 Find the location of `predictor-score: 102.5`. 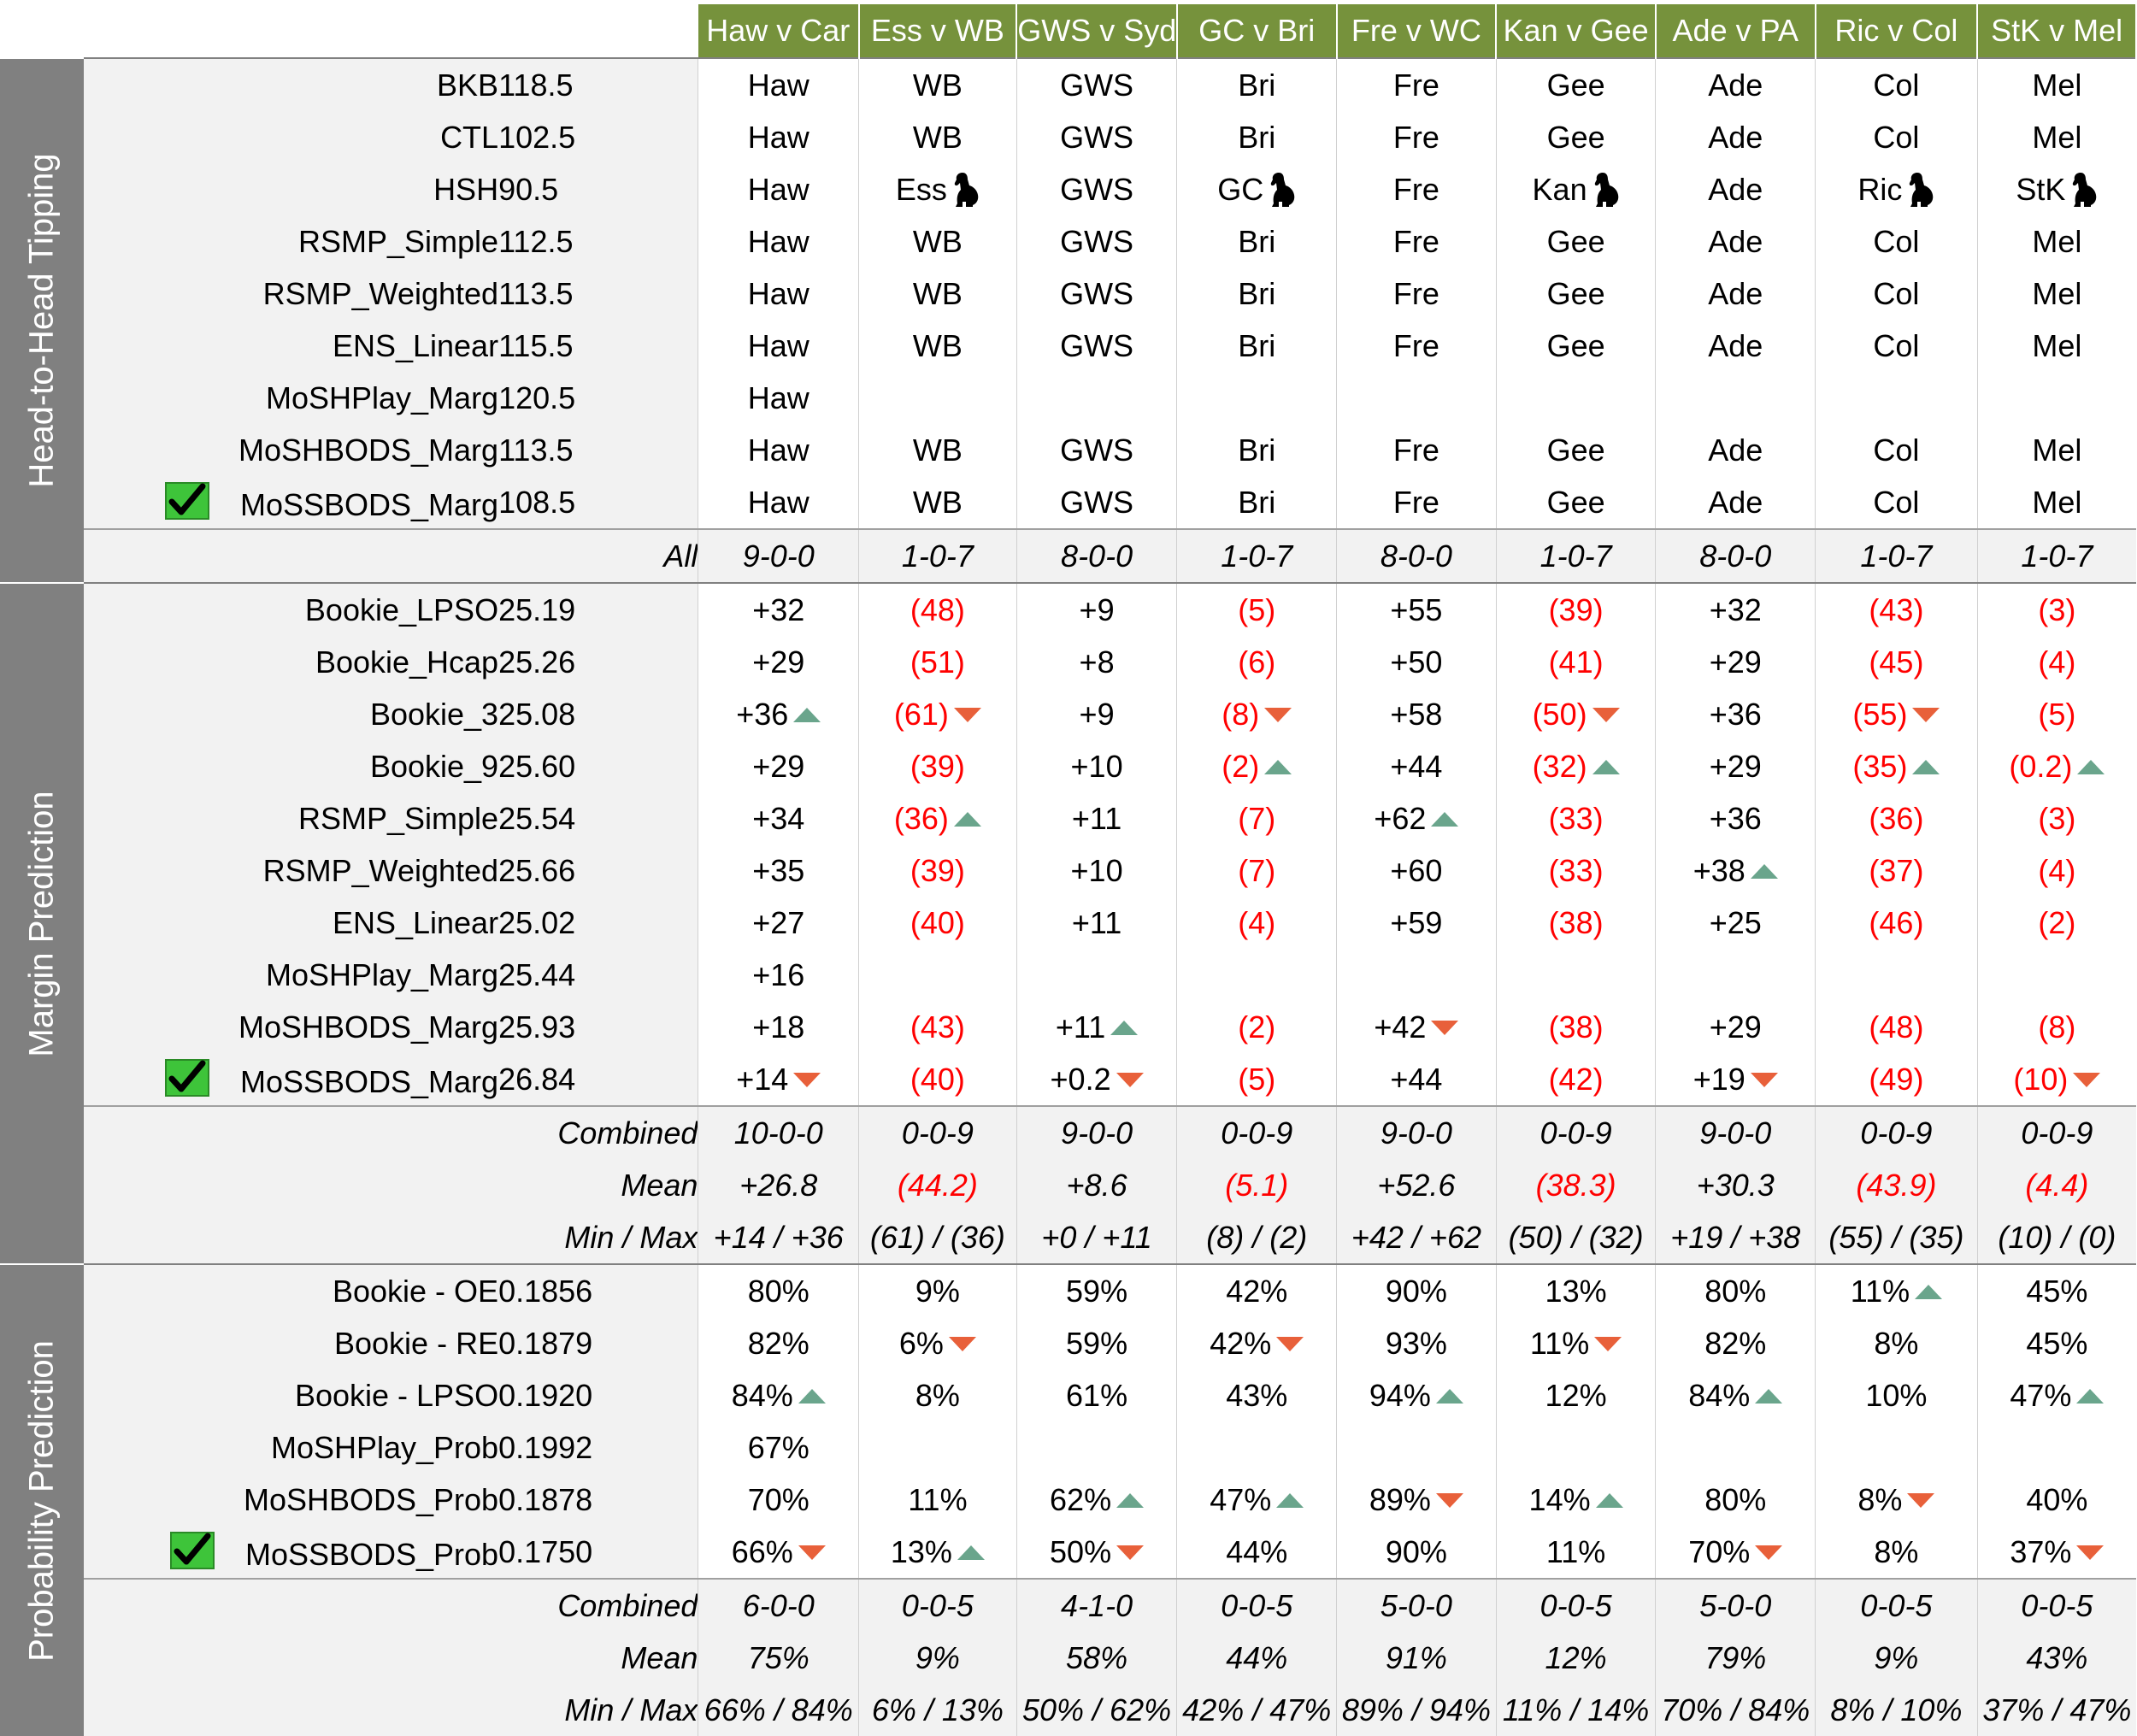

predictor-score: 102.5 is located at coordinates (598, 137).